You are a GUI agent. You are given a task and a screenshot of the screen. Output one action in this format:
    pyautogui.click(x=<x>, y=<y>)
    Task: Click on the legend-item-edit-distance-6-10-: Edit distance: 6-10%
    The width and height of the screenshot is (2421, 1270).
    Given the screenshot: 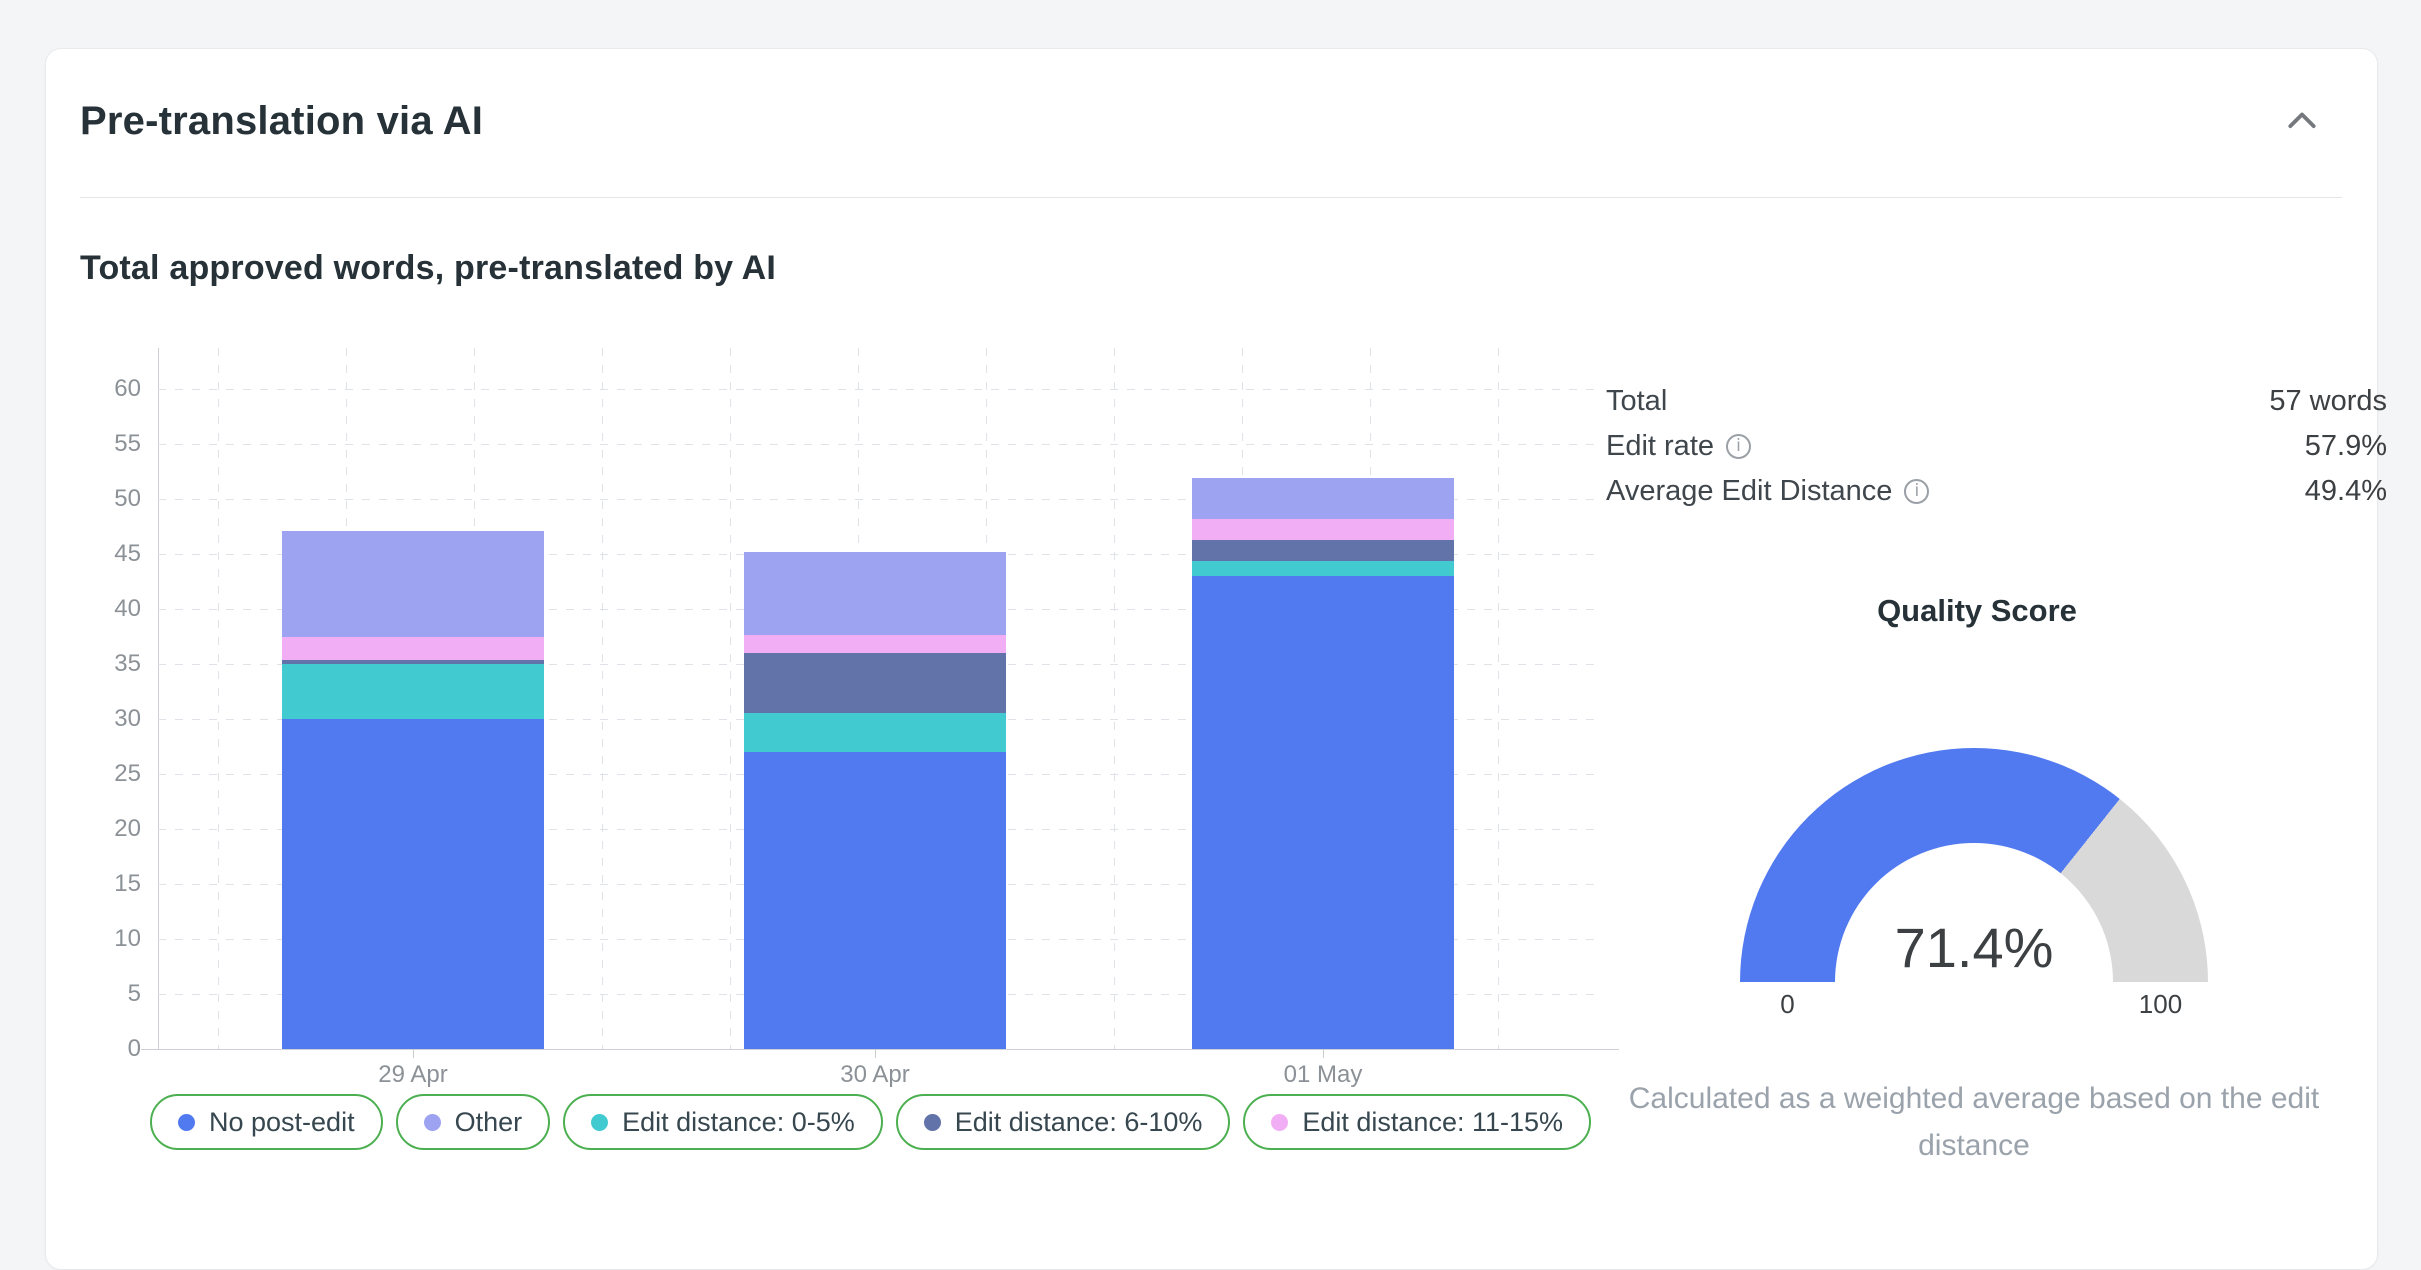 What is the action you would take?
    pyautogui.click(x=1063, y=1122)
    